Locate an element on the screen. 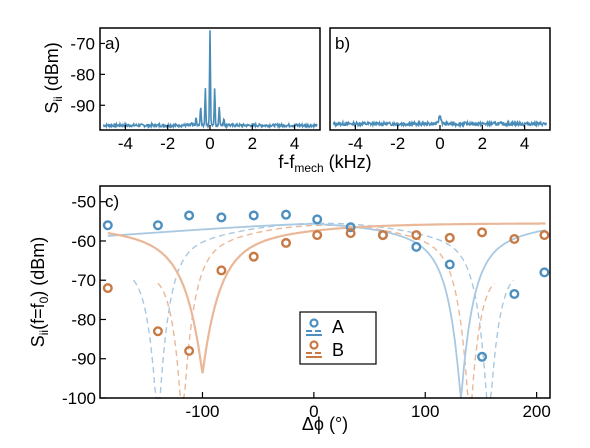 The height and width of the screenshot is (448, 590). panel-c-xtick-label: 0 is located at coordinates (313, 411).